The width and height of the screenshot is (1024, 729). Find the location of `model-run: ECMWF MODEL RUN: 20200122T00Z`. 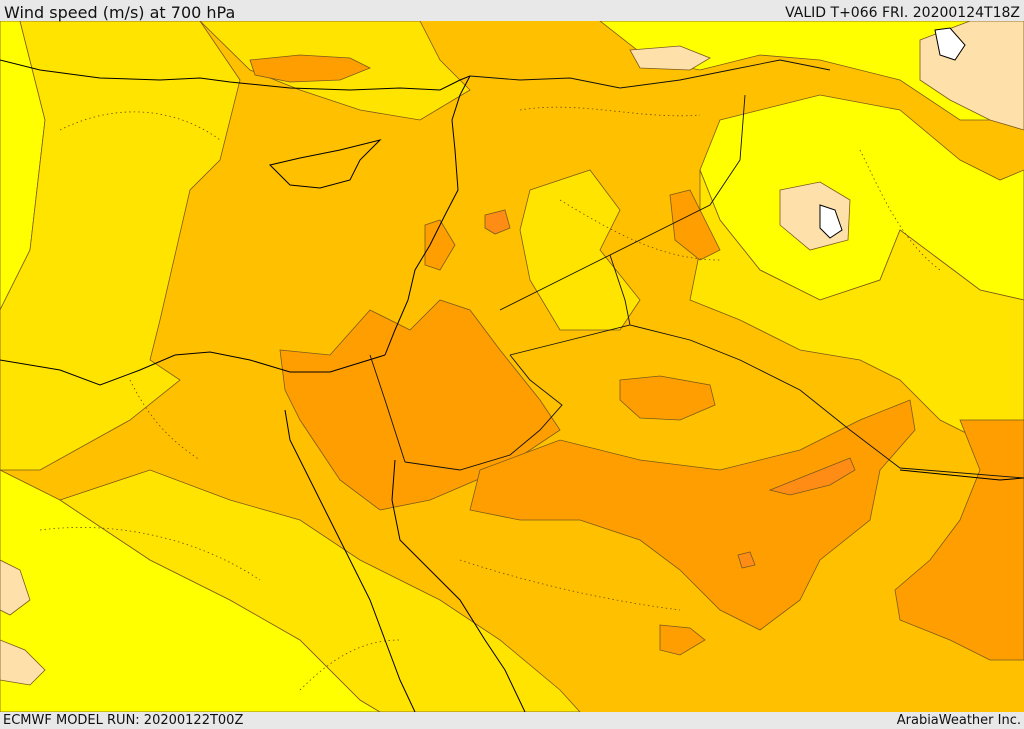

model-run: ECMWF MODEL RUN: 20200122T00Z is located at coordinates (123, 720).